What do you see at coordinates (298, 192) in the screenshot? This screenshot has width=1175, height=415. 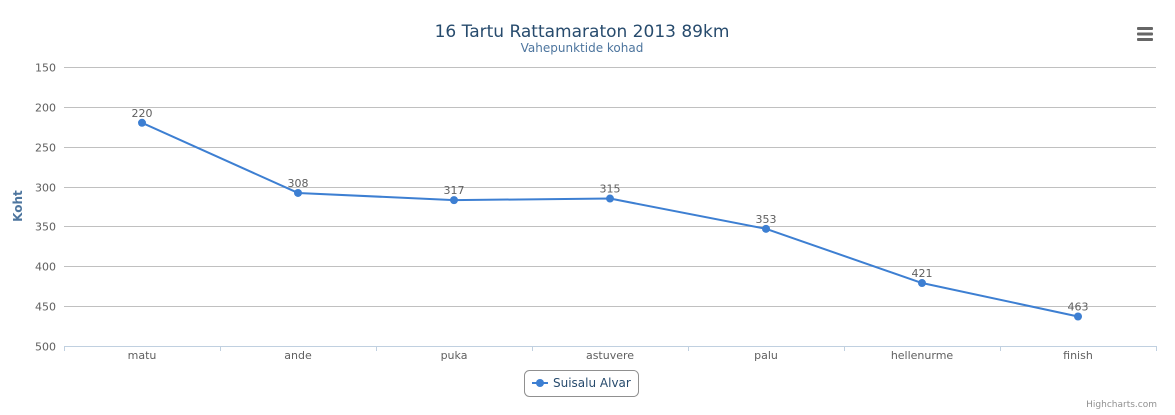 I see `data-point-ande` at bounding box center [298, 192].